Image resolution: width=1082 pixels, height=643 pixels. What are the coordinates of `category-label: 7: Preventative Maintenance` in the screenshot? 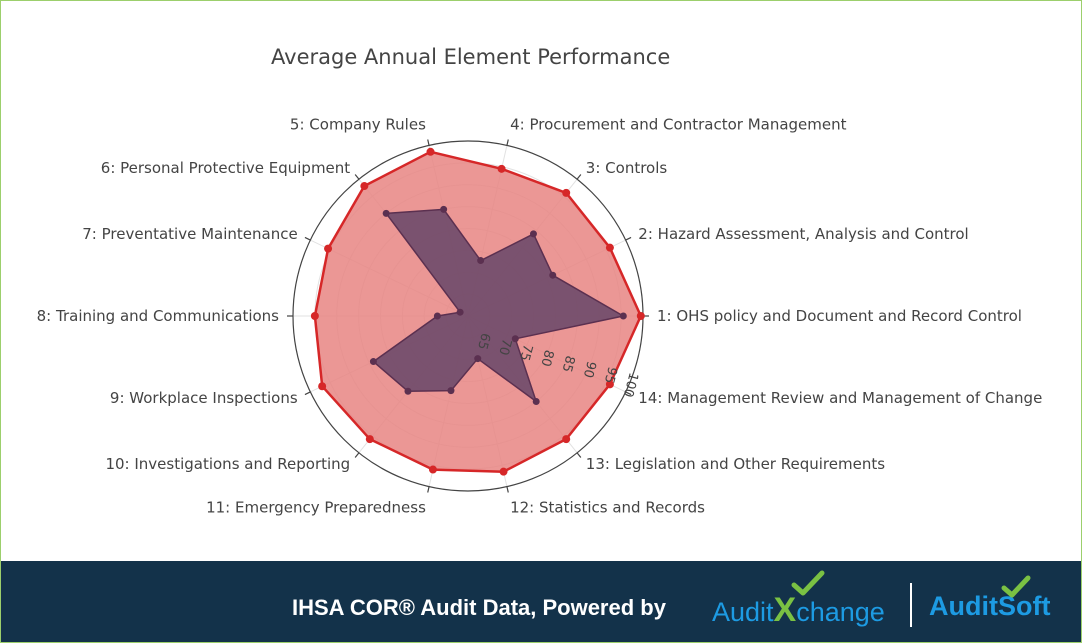 It's located at (189, 234).